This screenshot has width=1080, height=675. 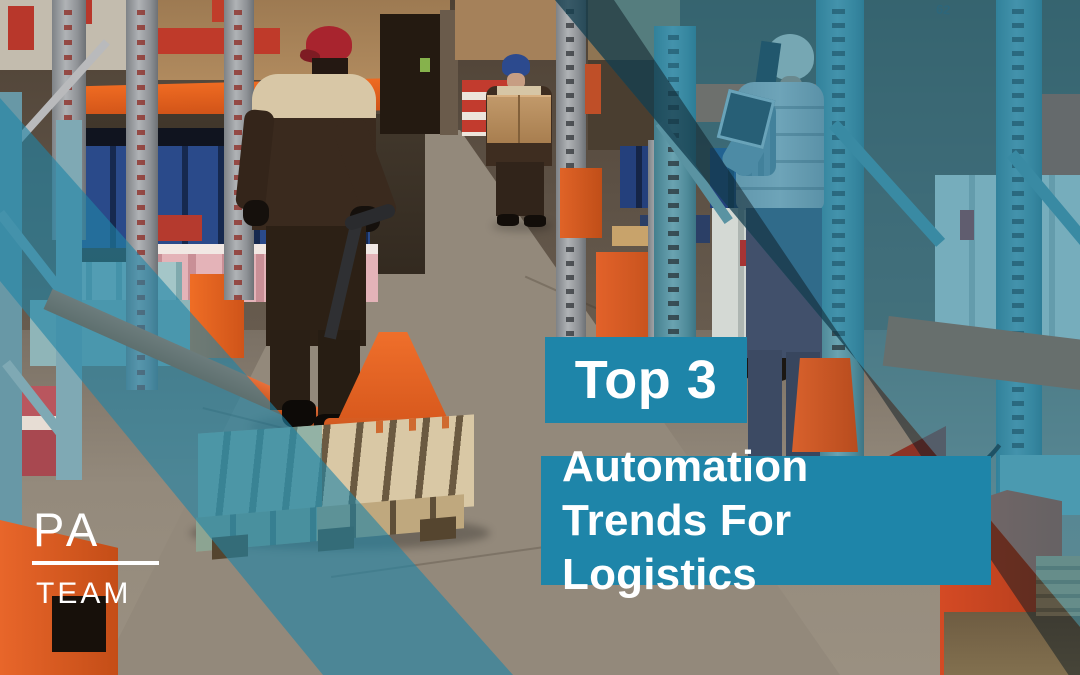 I want to click on drum-red-label, so click(x=180, y=228).